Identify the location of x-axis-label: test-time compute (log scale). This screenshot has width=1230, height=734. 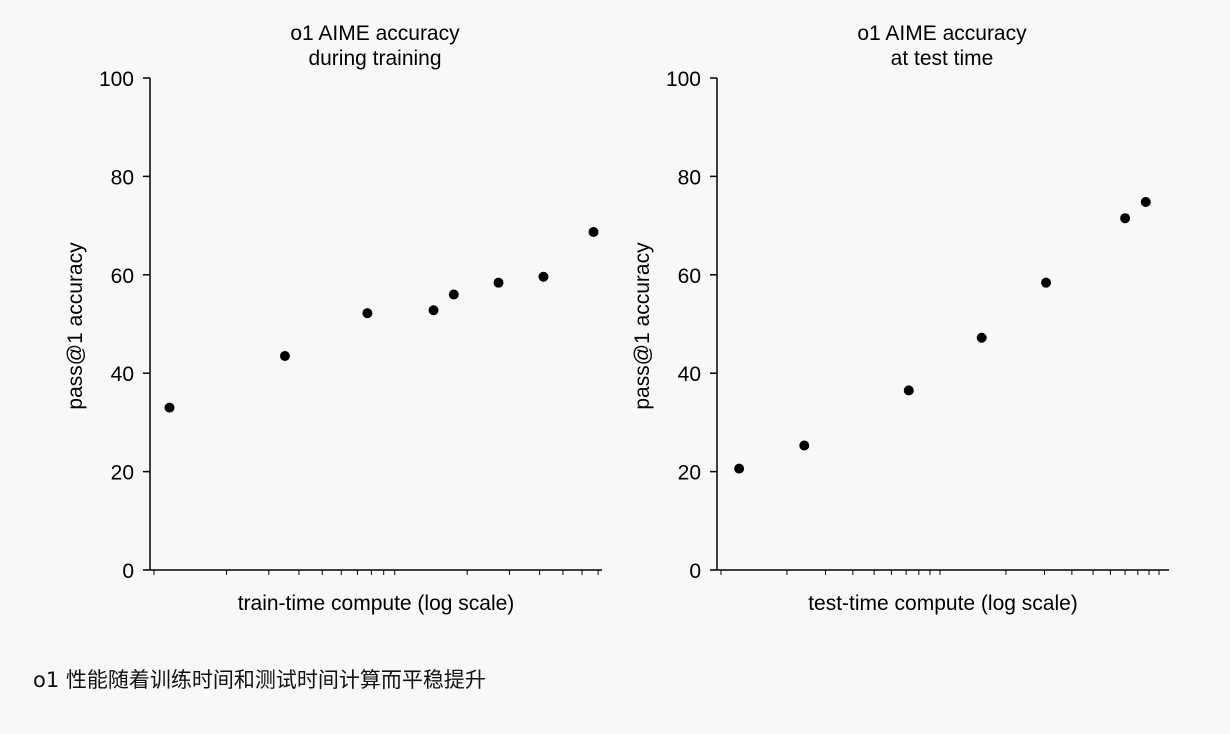
(943, 603).